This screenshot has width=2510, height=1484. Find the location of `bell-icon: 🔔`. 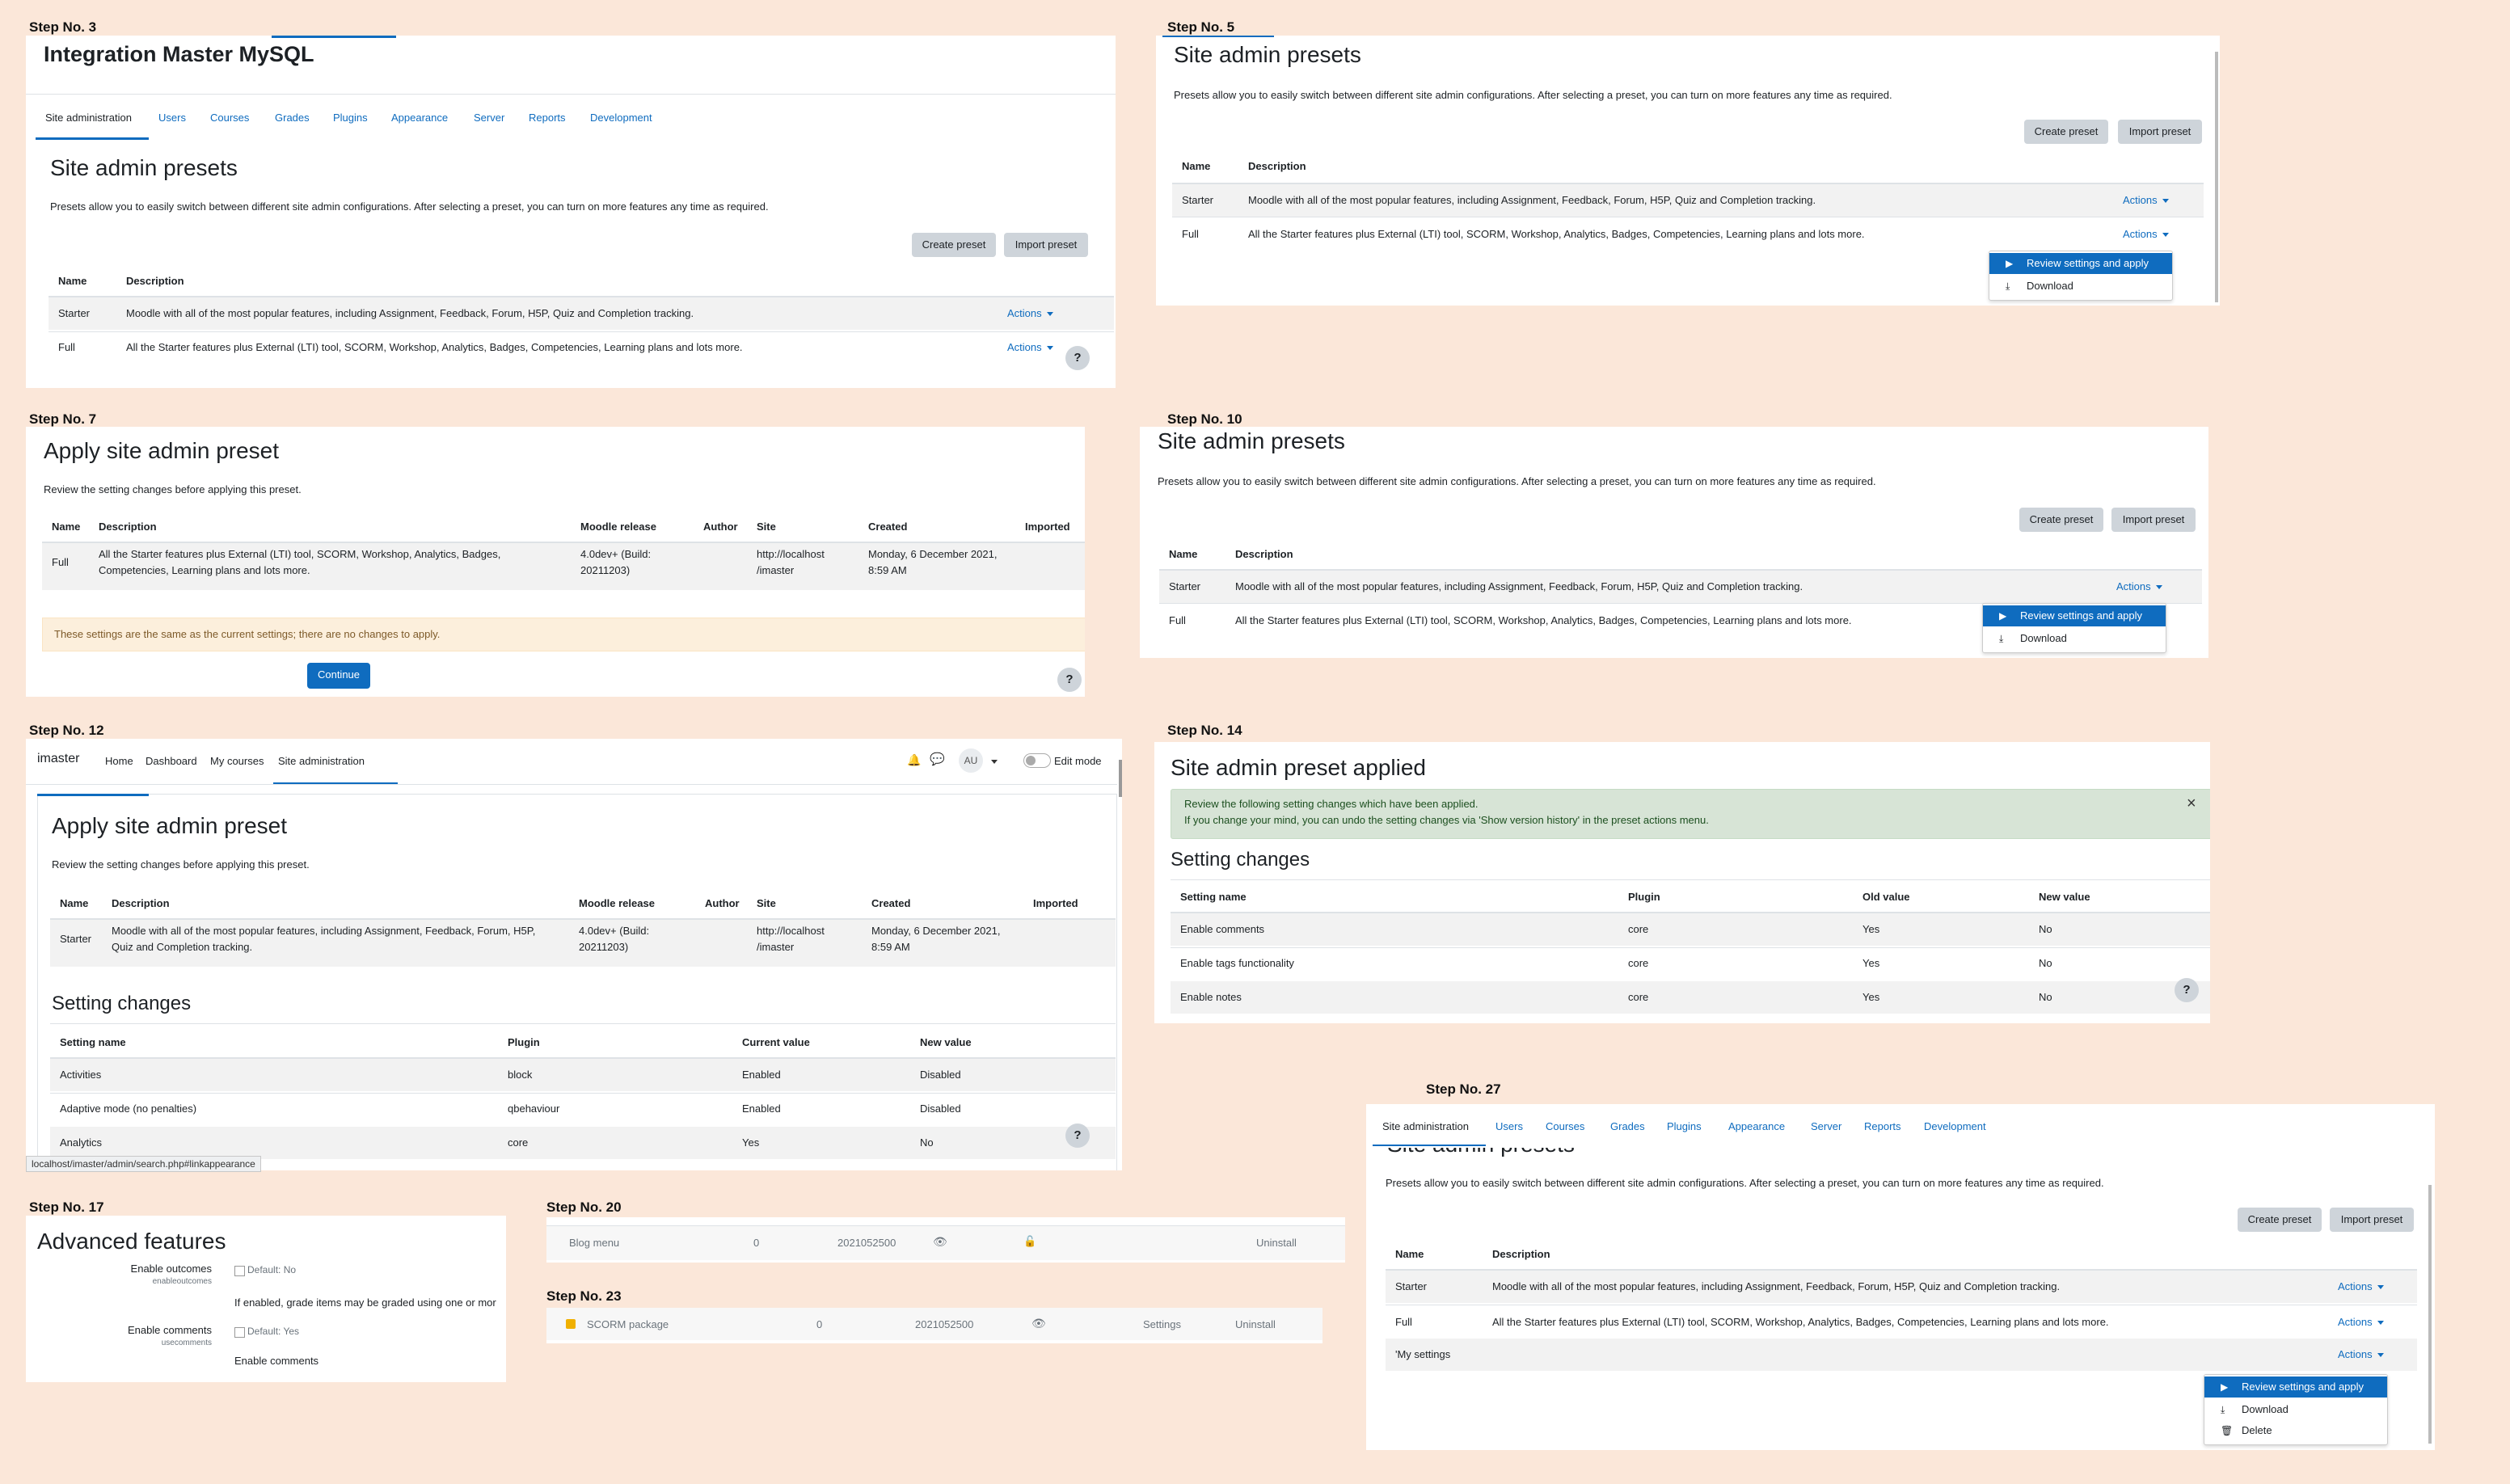

bell-icon: 🔔 is located at coordinates (914, 759).